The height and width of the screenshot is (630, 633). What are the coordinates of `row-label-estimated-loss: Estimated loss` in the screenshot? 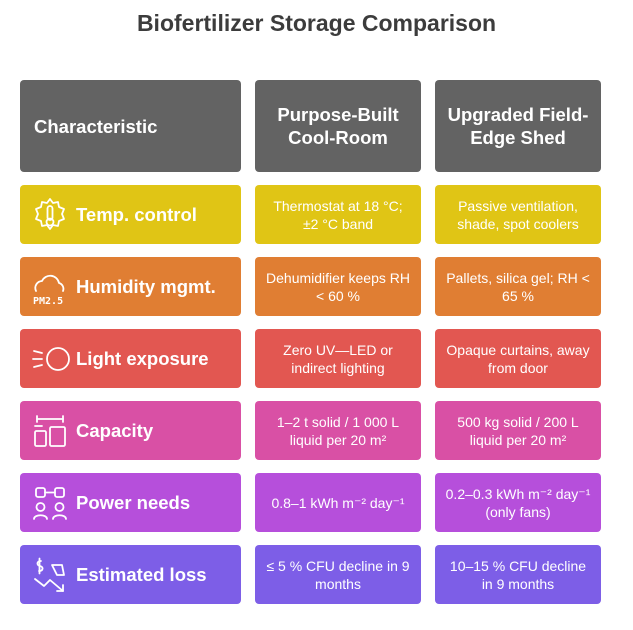 It's located at (130, 574).